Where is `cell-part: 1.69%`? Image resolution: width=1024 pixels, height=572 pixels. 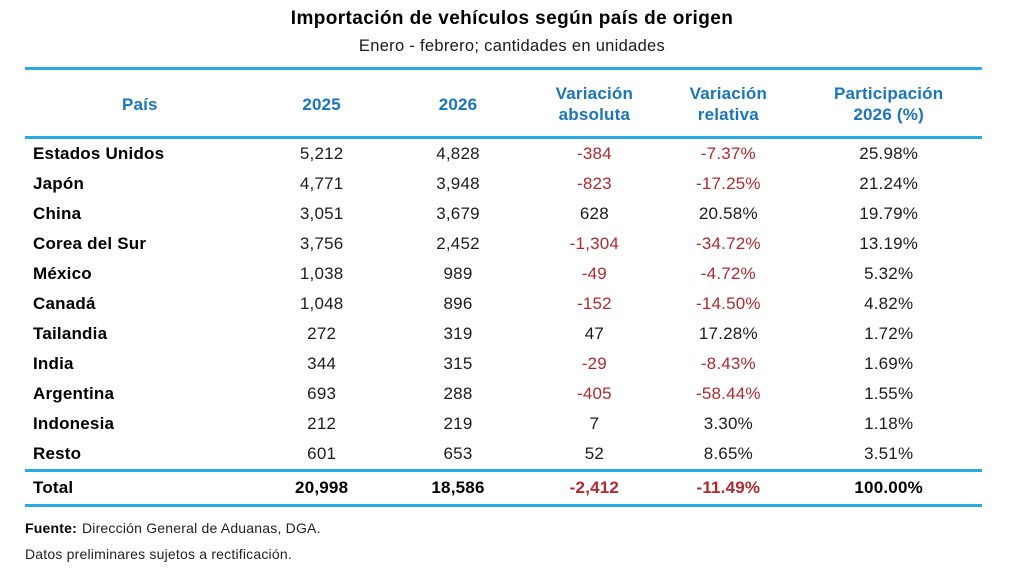 cell-part: 1.69% is located at coordinates (889, 363).